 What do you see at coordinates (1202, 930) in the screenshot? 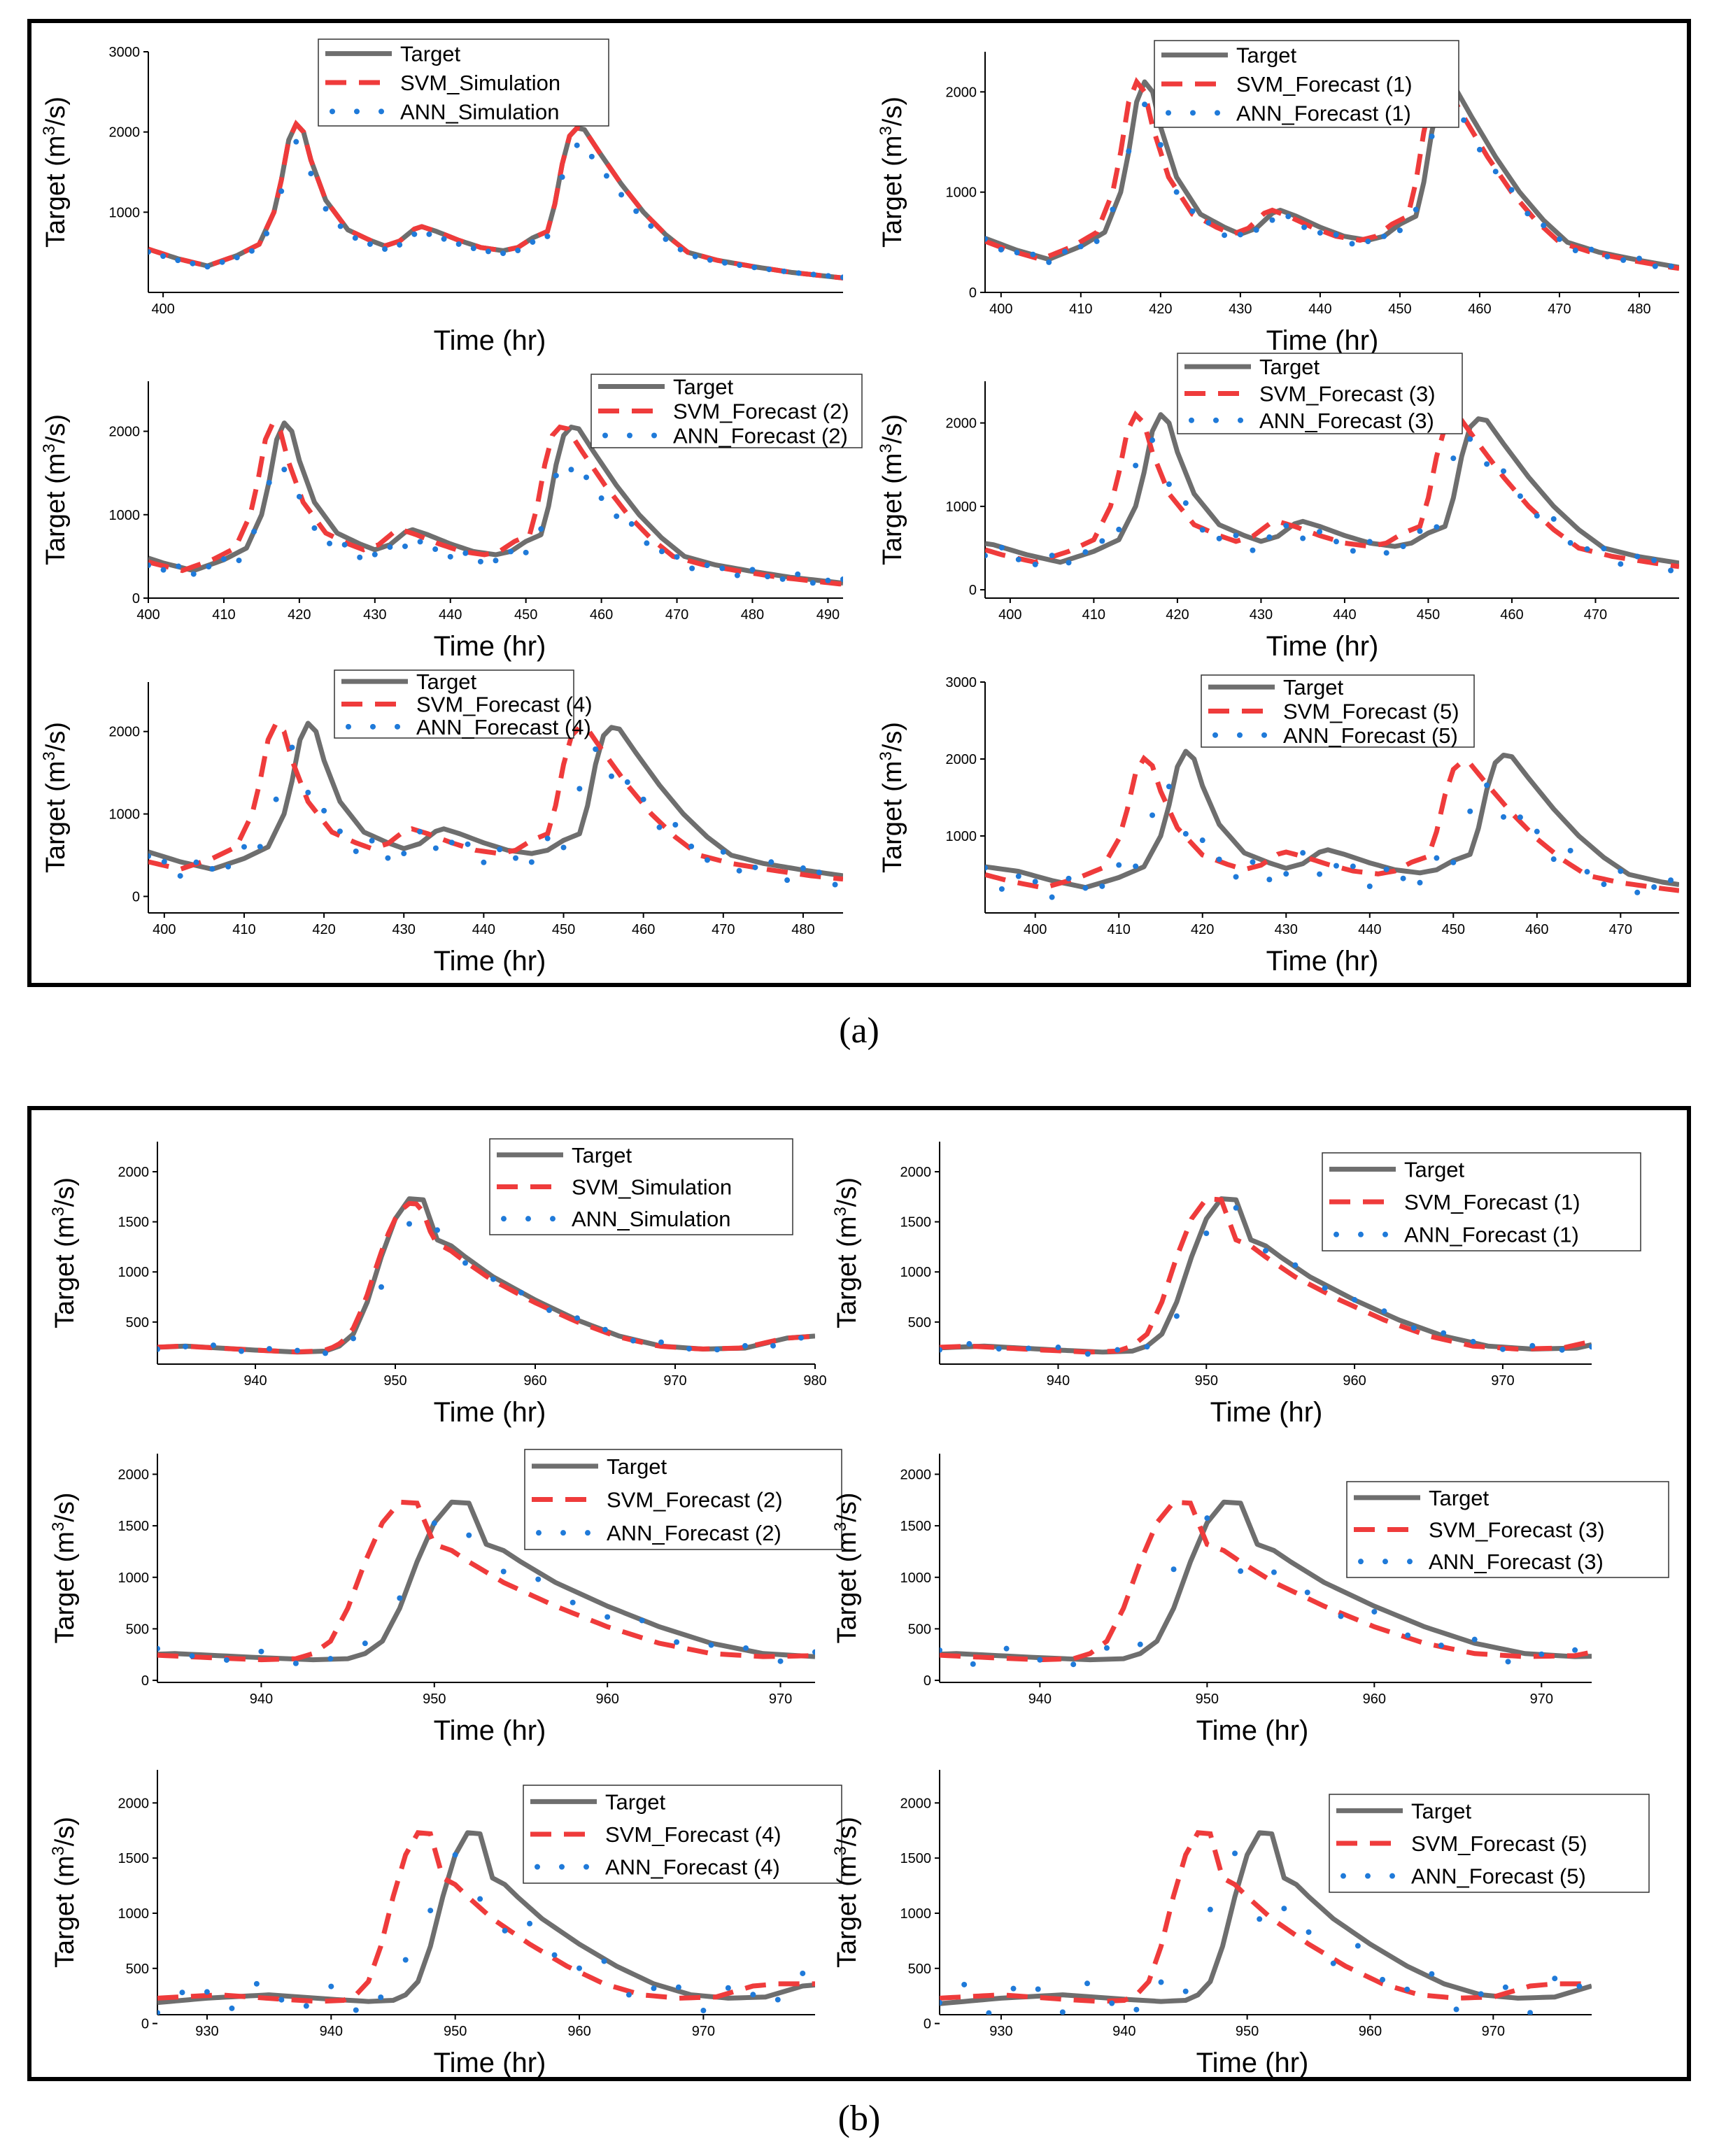
I see `x-tick-label: 420` at bounding box center [1202, 930].